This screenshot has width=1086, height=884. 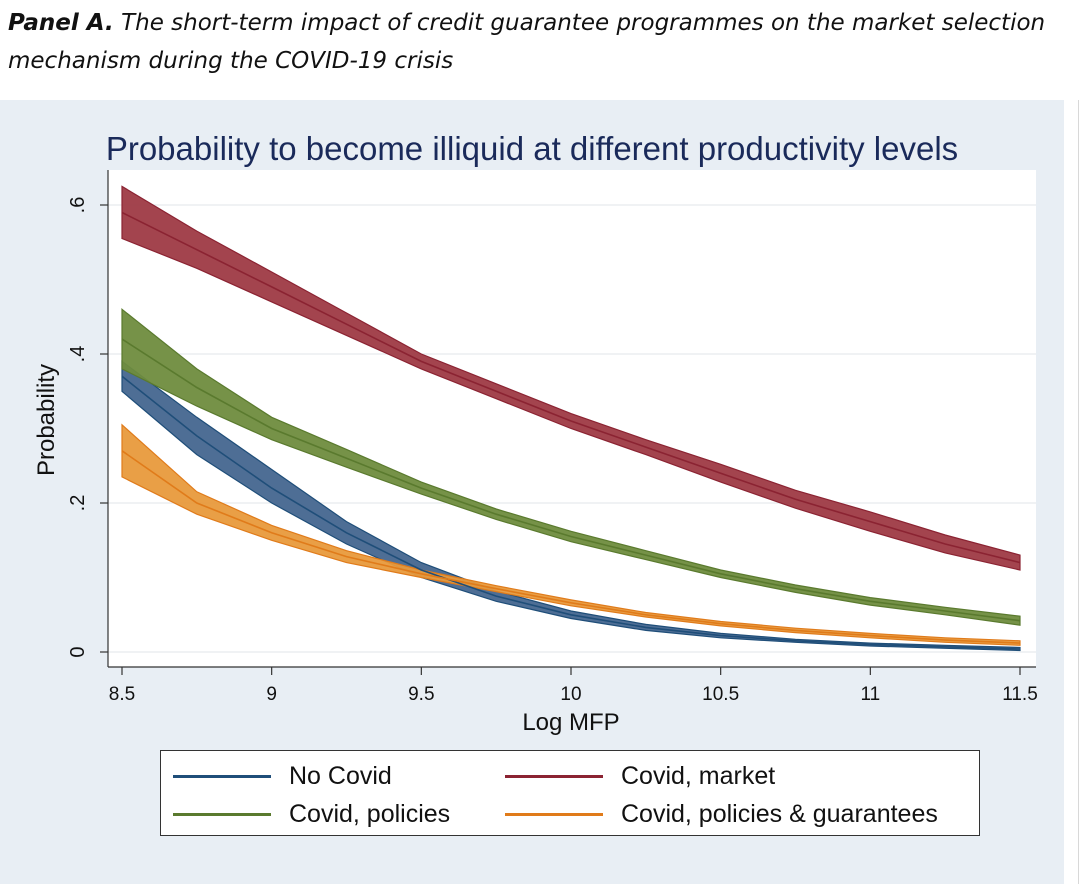 What do you see at coordinates (340, 775) in the screenshot?
I see `legend-label: No Covid` at bounding box center [340, 775].